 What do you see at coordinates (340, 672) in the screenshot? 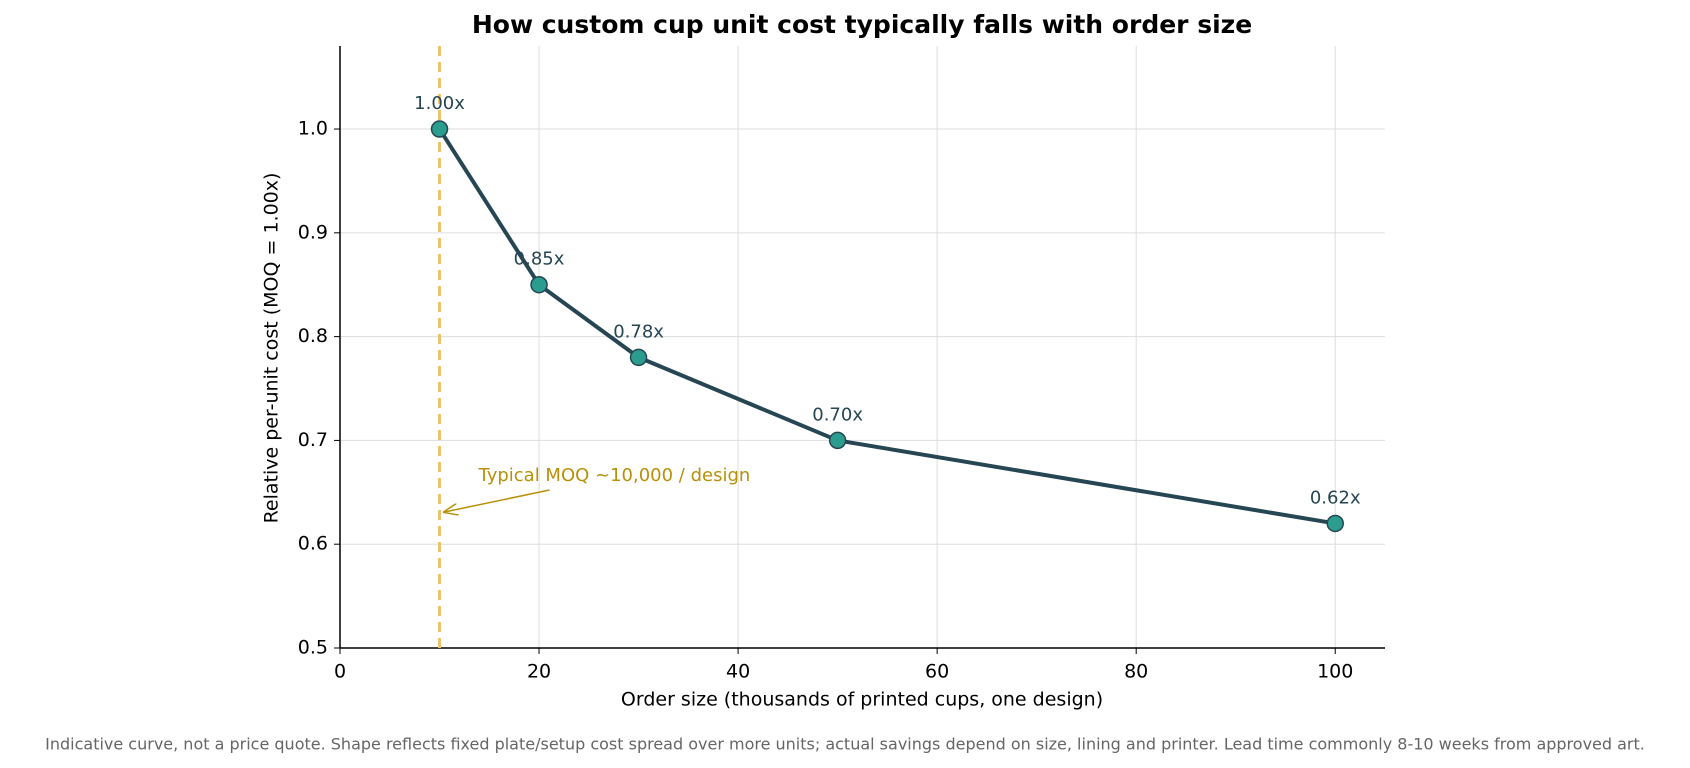
I see `x-tick-label: 0` at bounding box center [340, 672].